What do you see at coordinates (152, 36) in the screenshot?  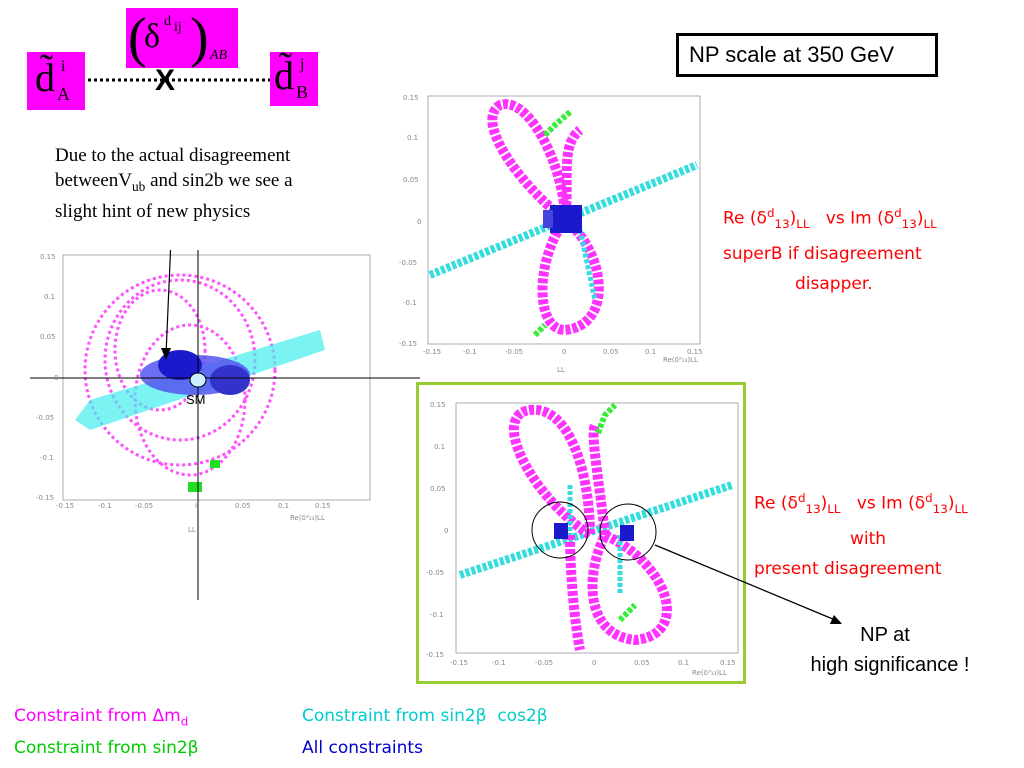 I see `insertion-delta: δ` at bounding box center [152, 36].